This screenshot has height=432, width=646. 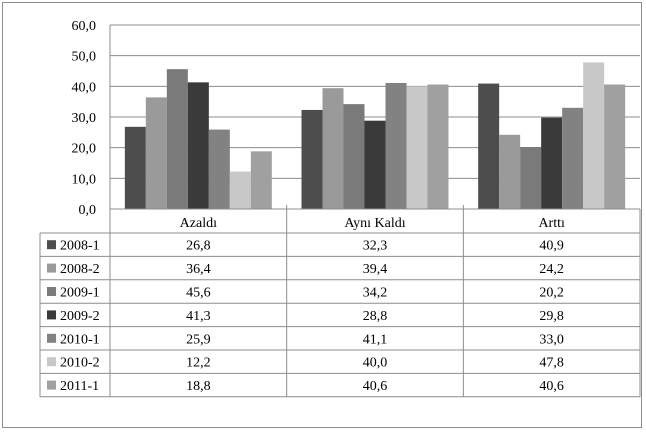 I want to click on series-name-2008-1: 2008-1, so click(x=80, y=246).